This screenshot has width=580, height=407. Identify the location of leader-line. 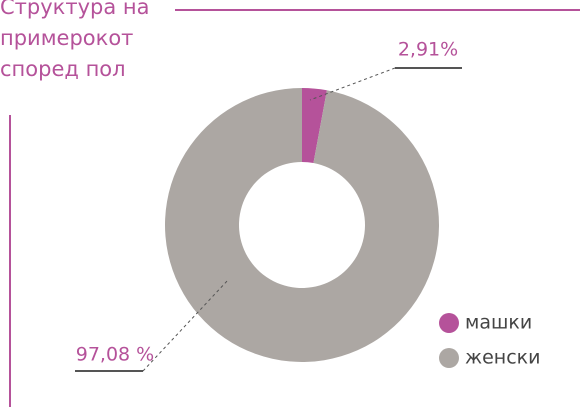
(185, 325).